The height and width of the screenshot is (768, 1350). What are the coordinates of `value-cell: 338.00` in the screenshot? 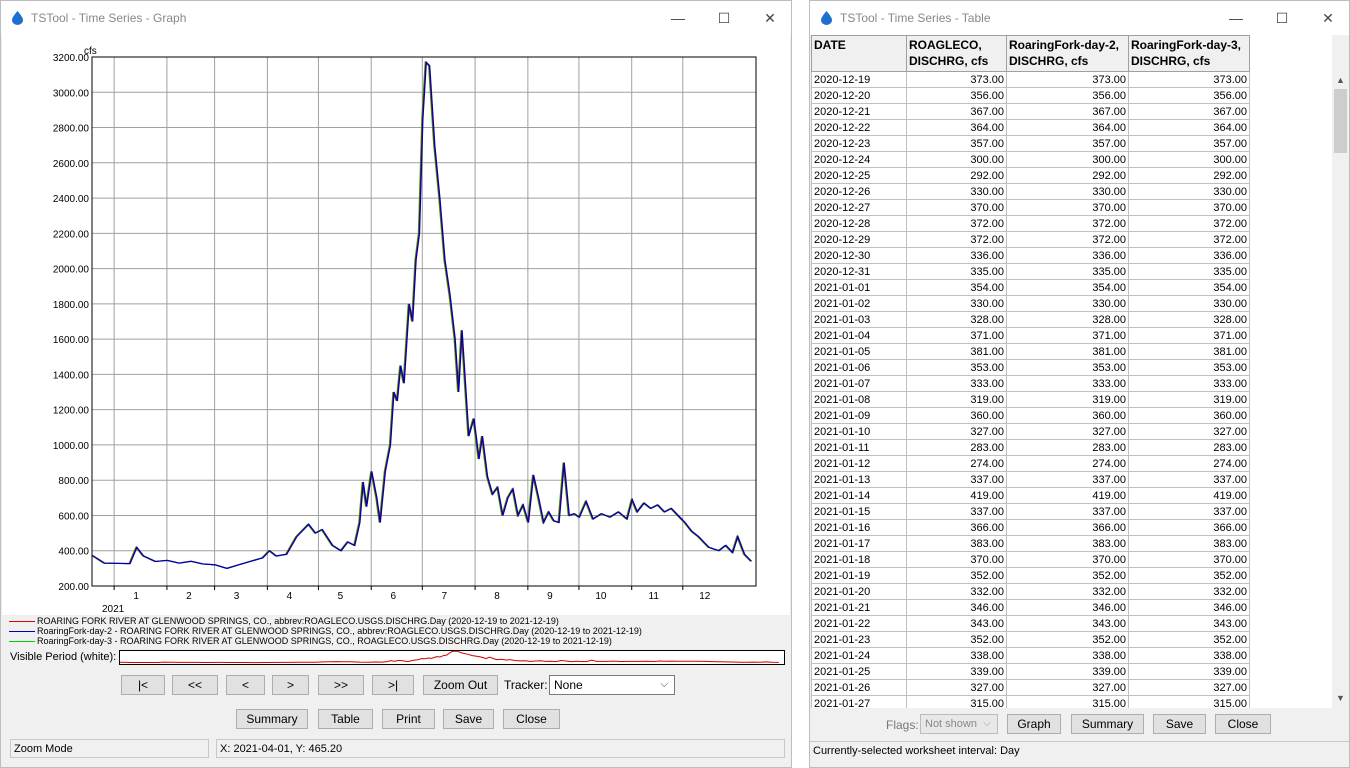 It's located at (1067, 655).